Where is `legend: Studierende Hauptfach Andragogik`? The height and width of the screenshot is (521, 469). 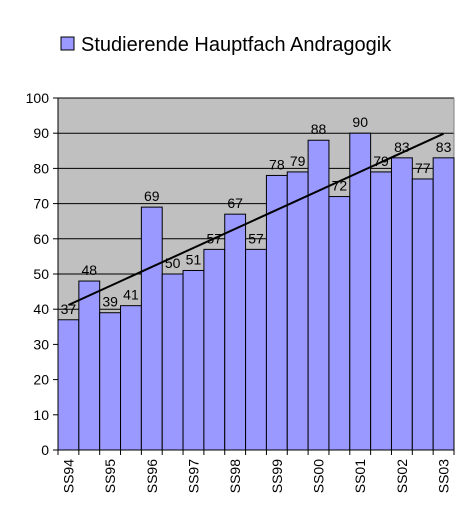
legend: Studierende Hauptfach Andragogik is located at coordinates (226, 45).